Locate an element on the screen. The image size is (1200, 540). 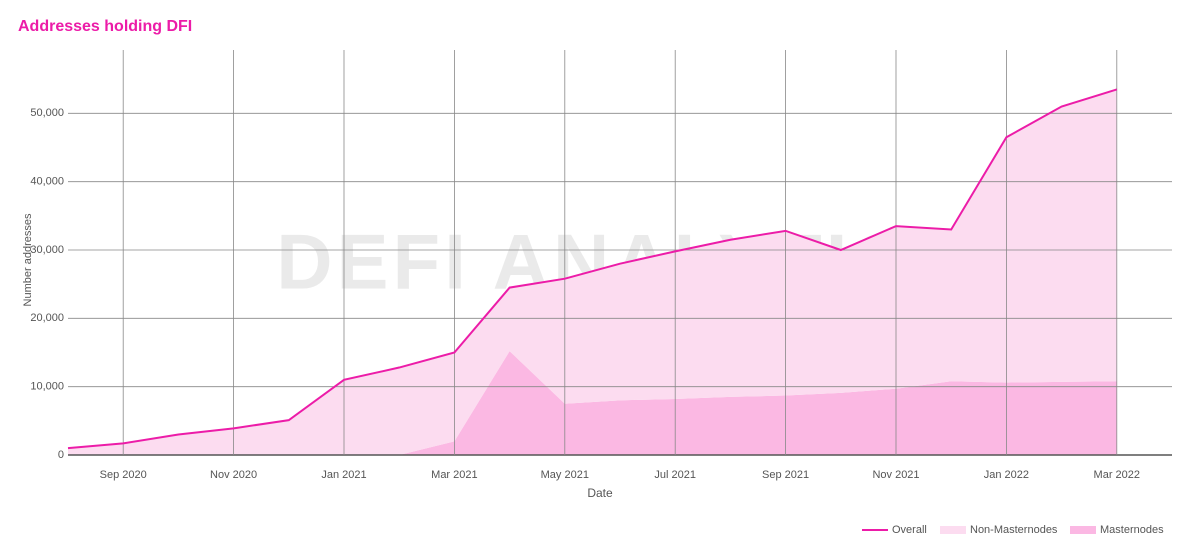
chart-title: Addresses holding DFI is located at coordinates (105, 26).